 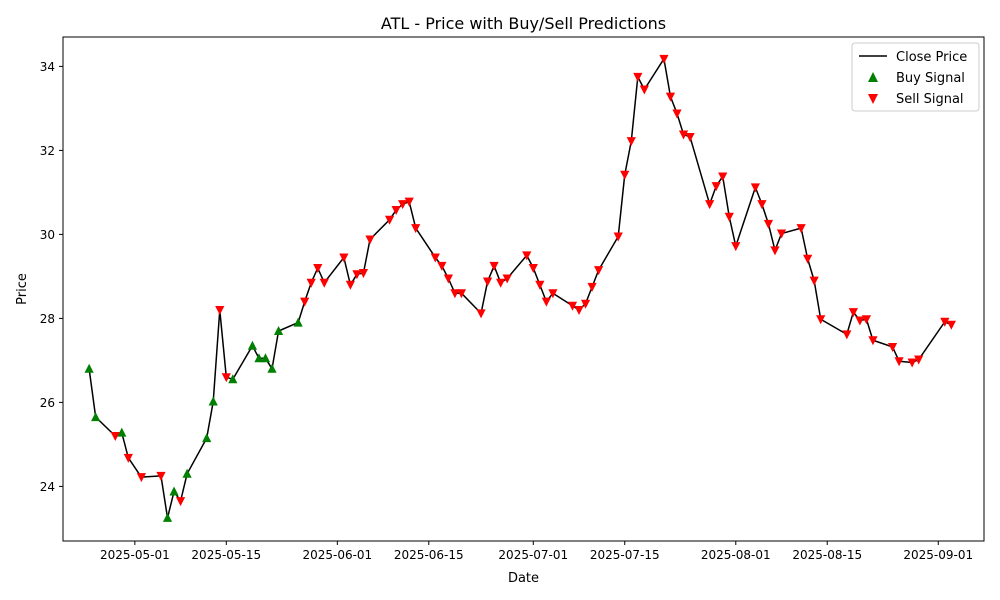 What do you see at coordinates (47, 403) in the screenshot?
I see `y-tick-label: 26` at bounding box center [47, 403].